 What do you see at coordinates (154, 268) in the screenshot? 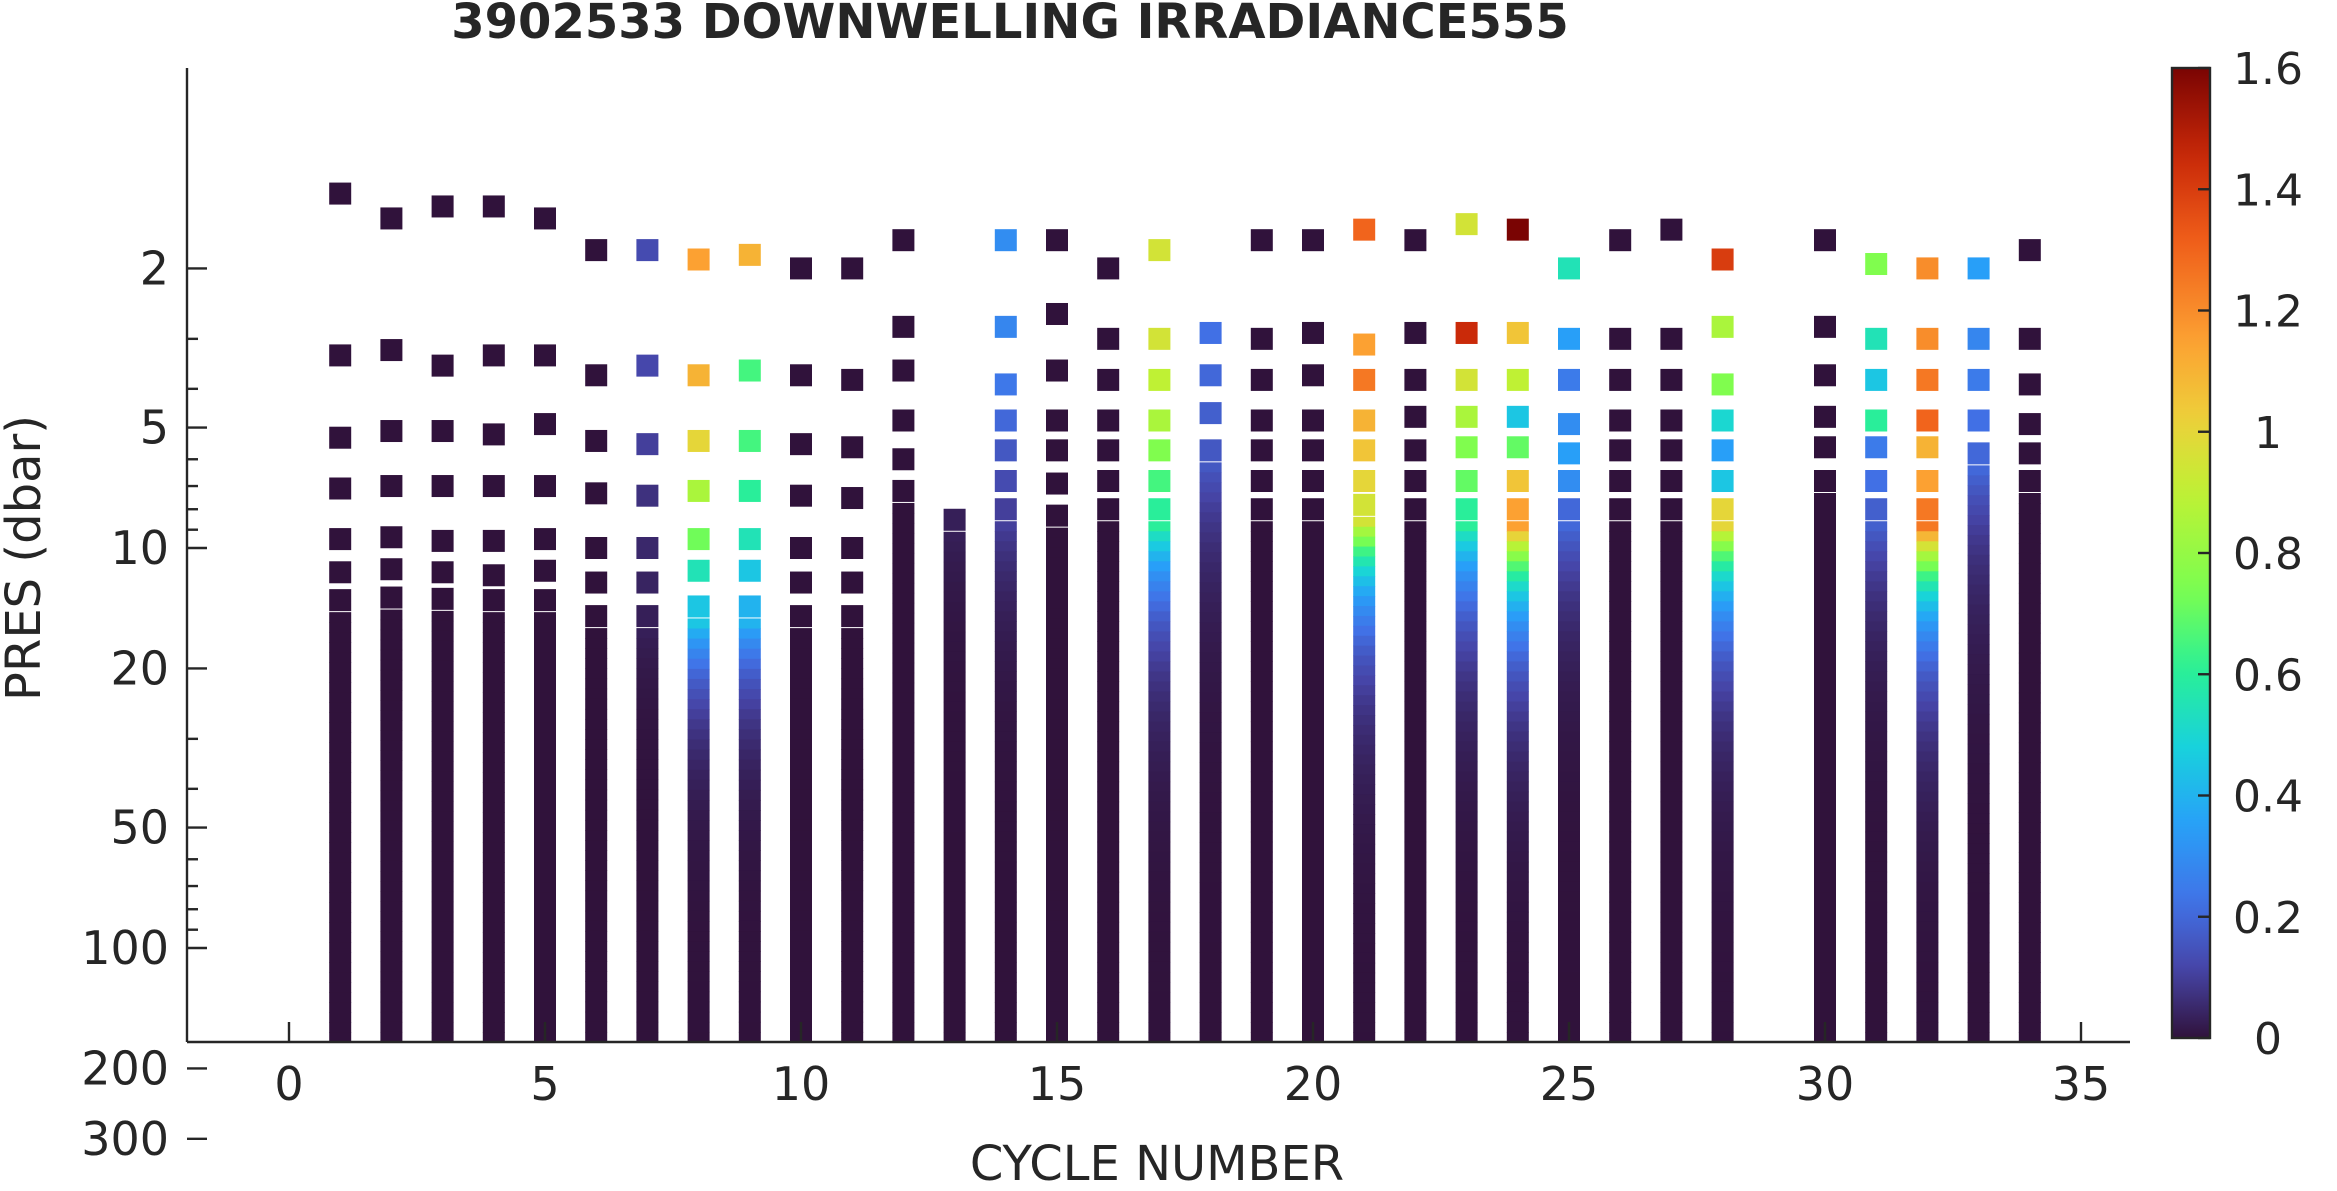
I see `y-tick-label: 2` at bounding box center [154, 268].